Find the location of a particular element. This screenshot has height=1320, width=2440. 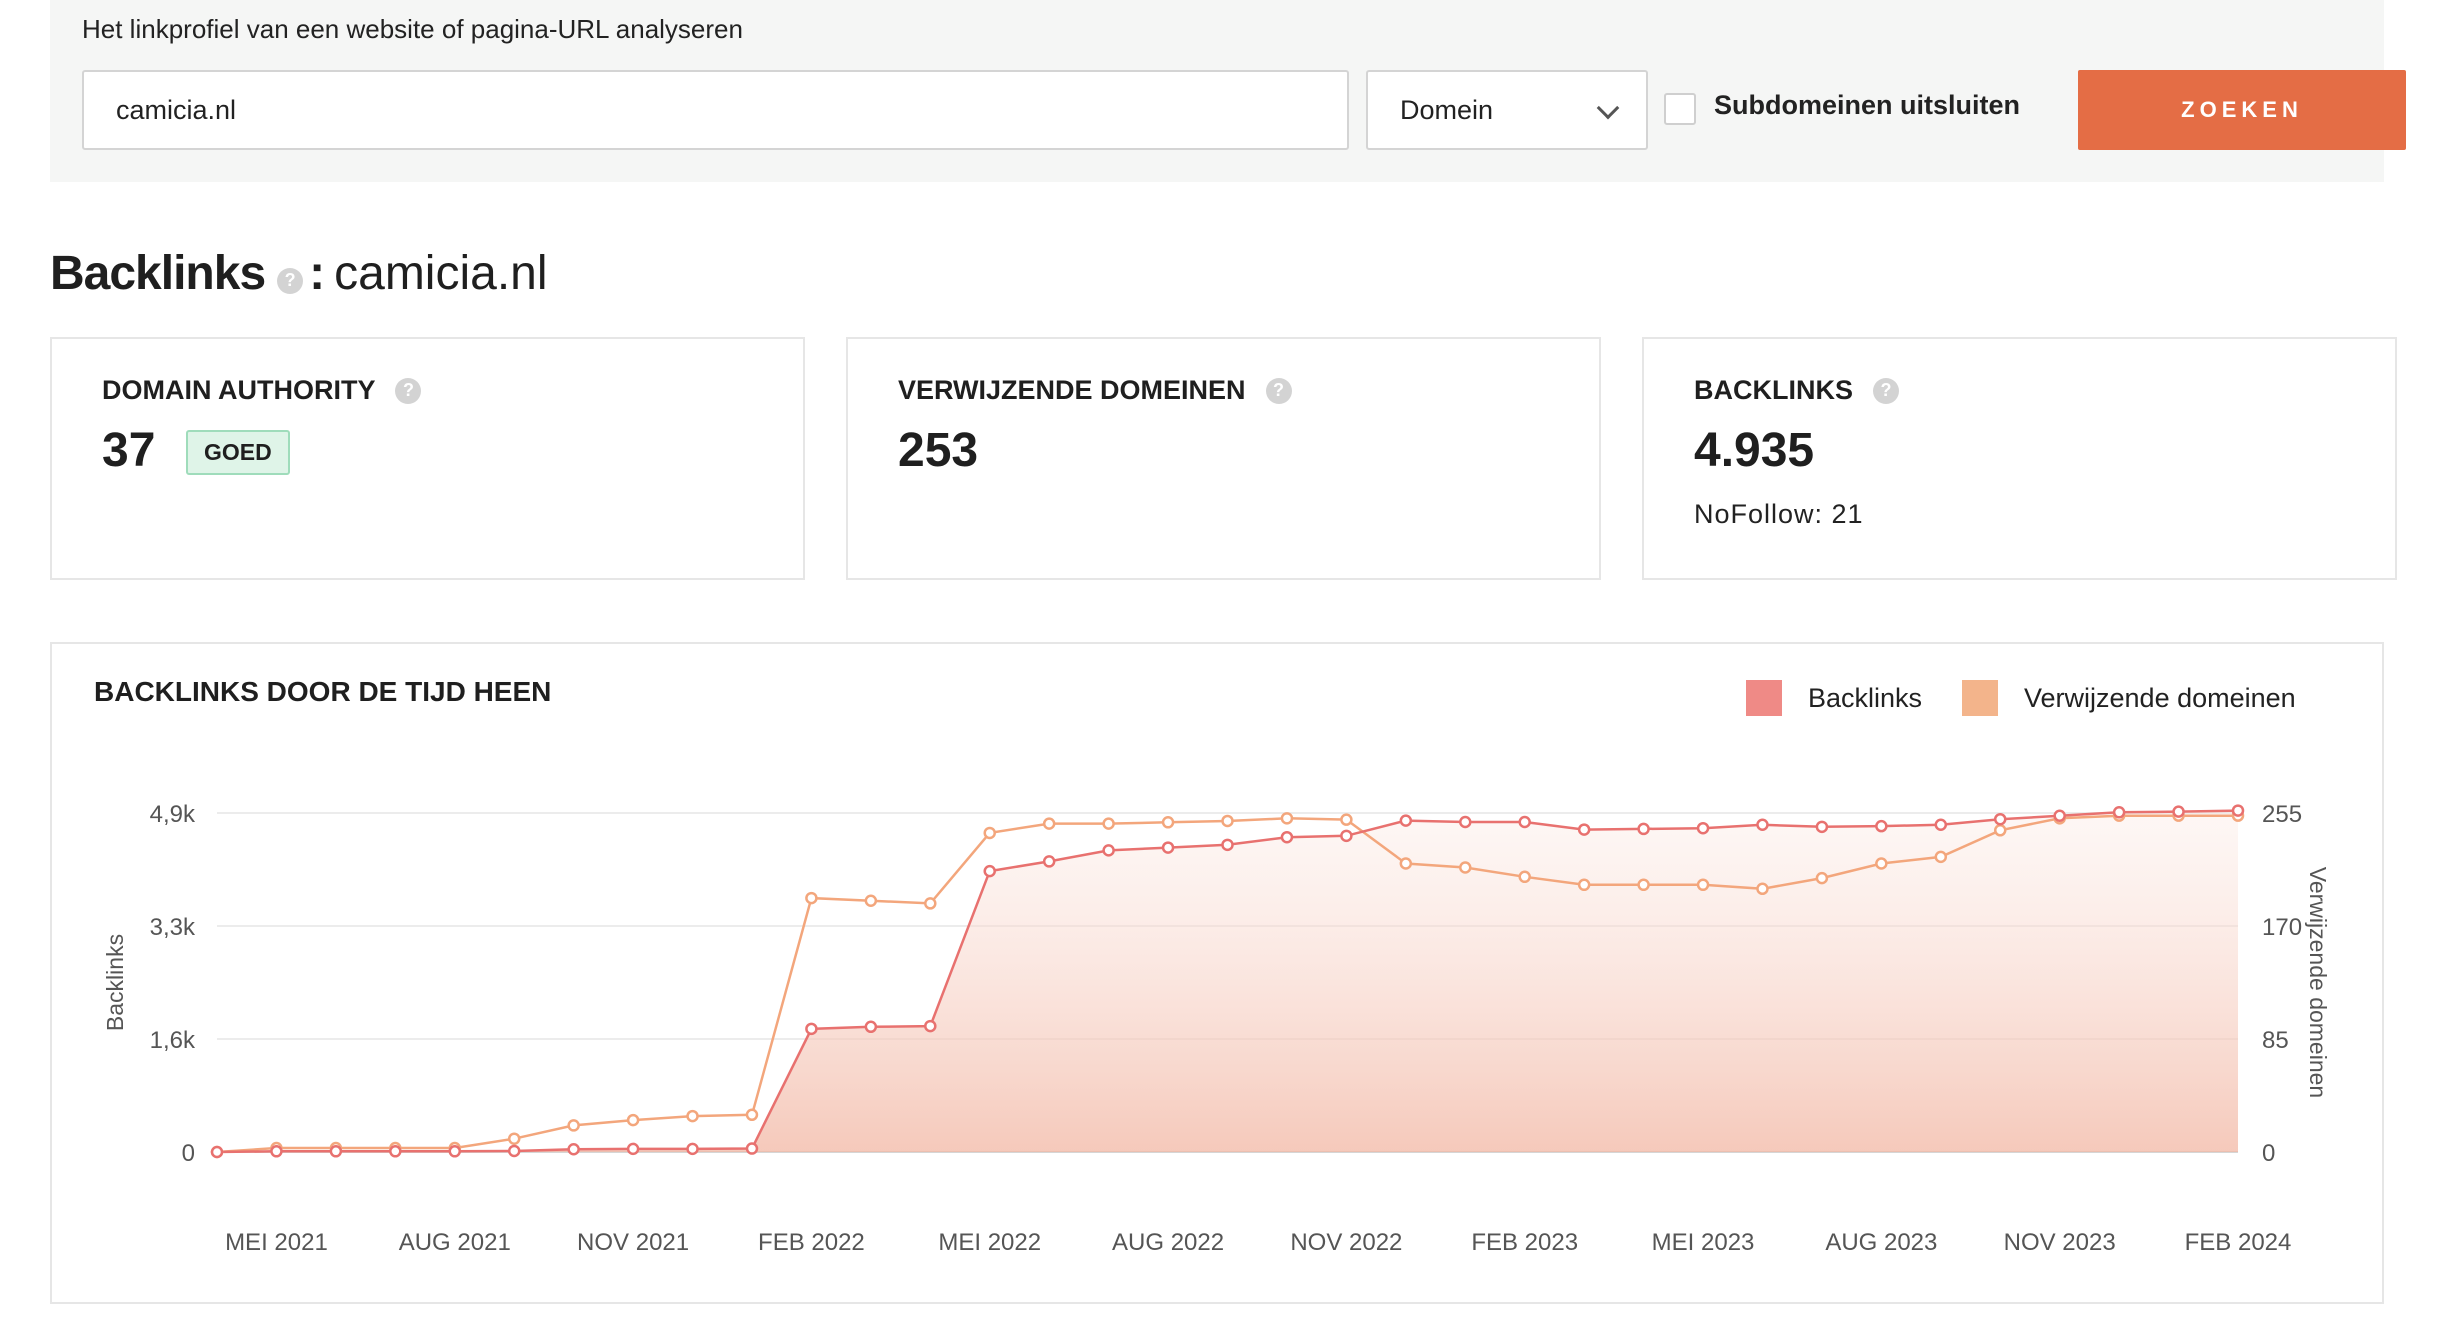

backlinks-value: 4.935 is located at coordinates (1754, 450).